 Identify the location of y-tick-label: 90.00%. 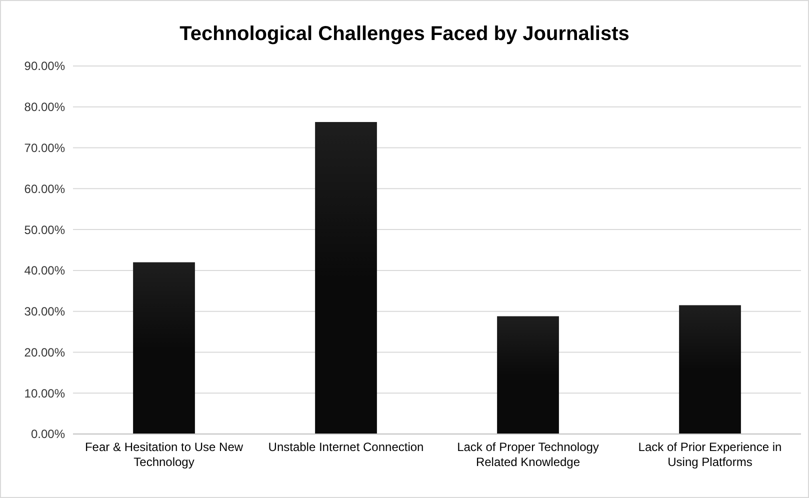
(45, 66).